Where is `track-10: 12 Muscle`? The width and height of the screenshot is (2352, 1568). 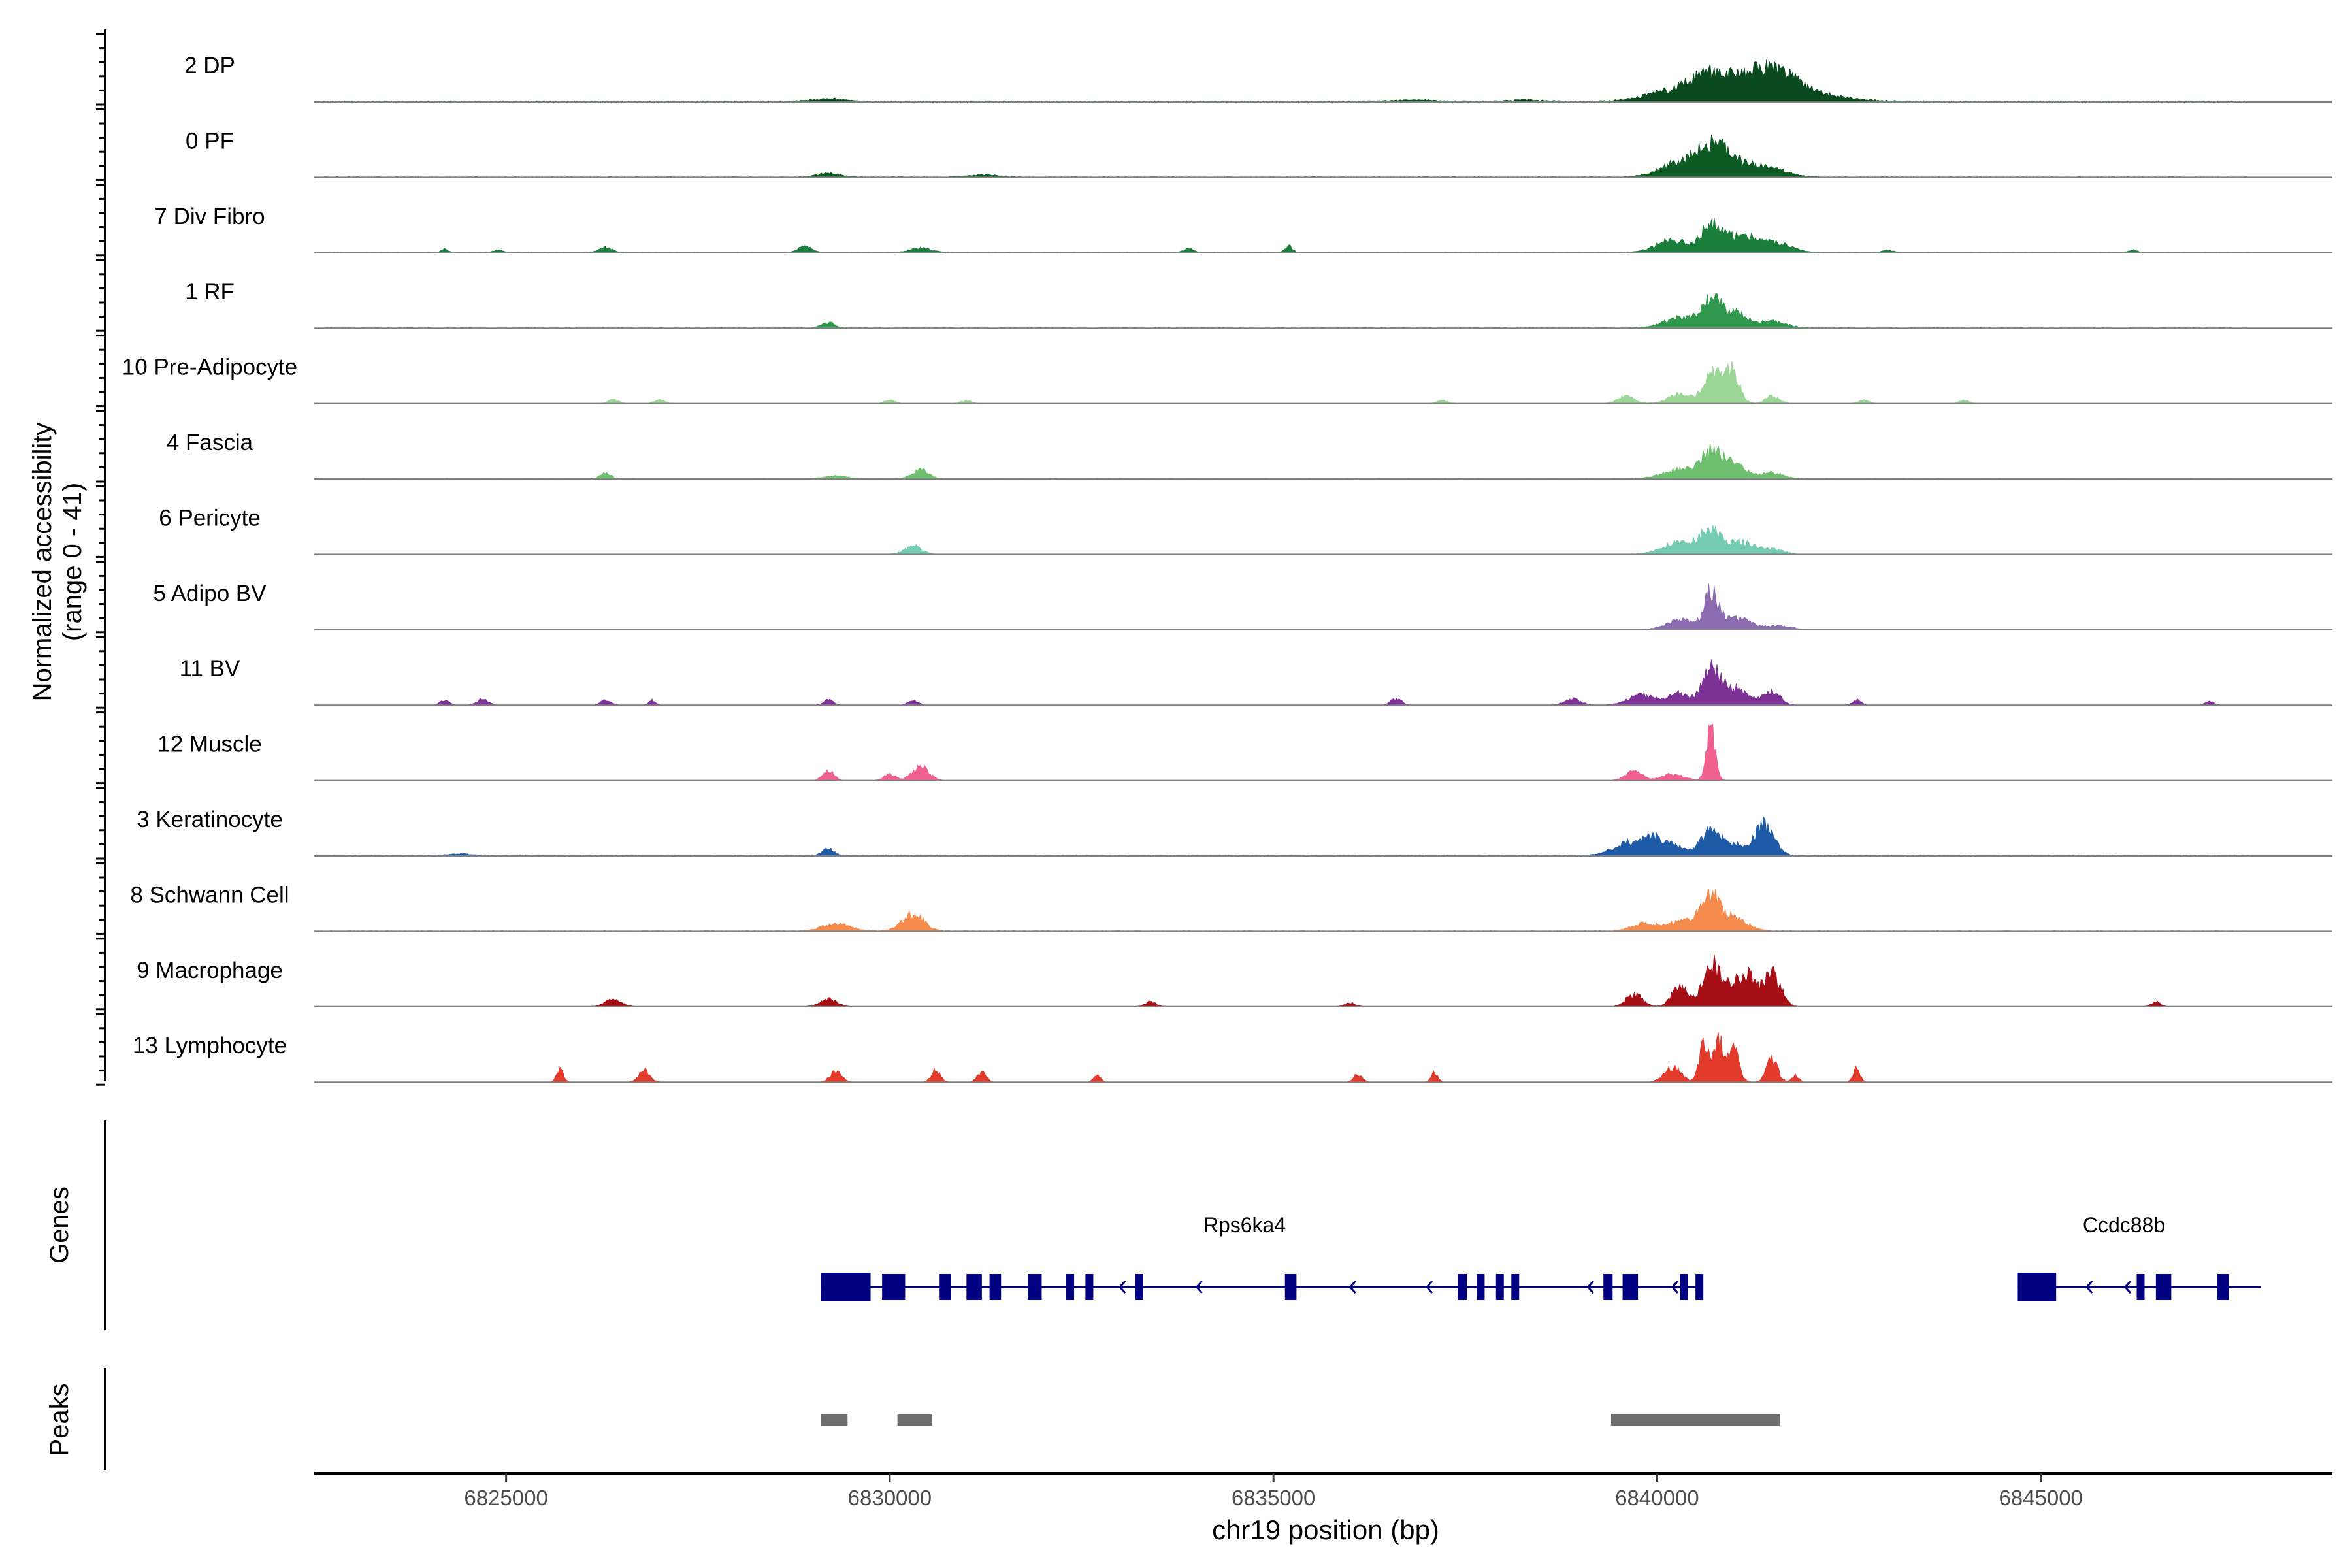
track-10: 12 Muscle is located at coordinates (1244, 752).